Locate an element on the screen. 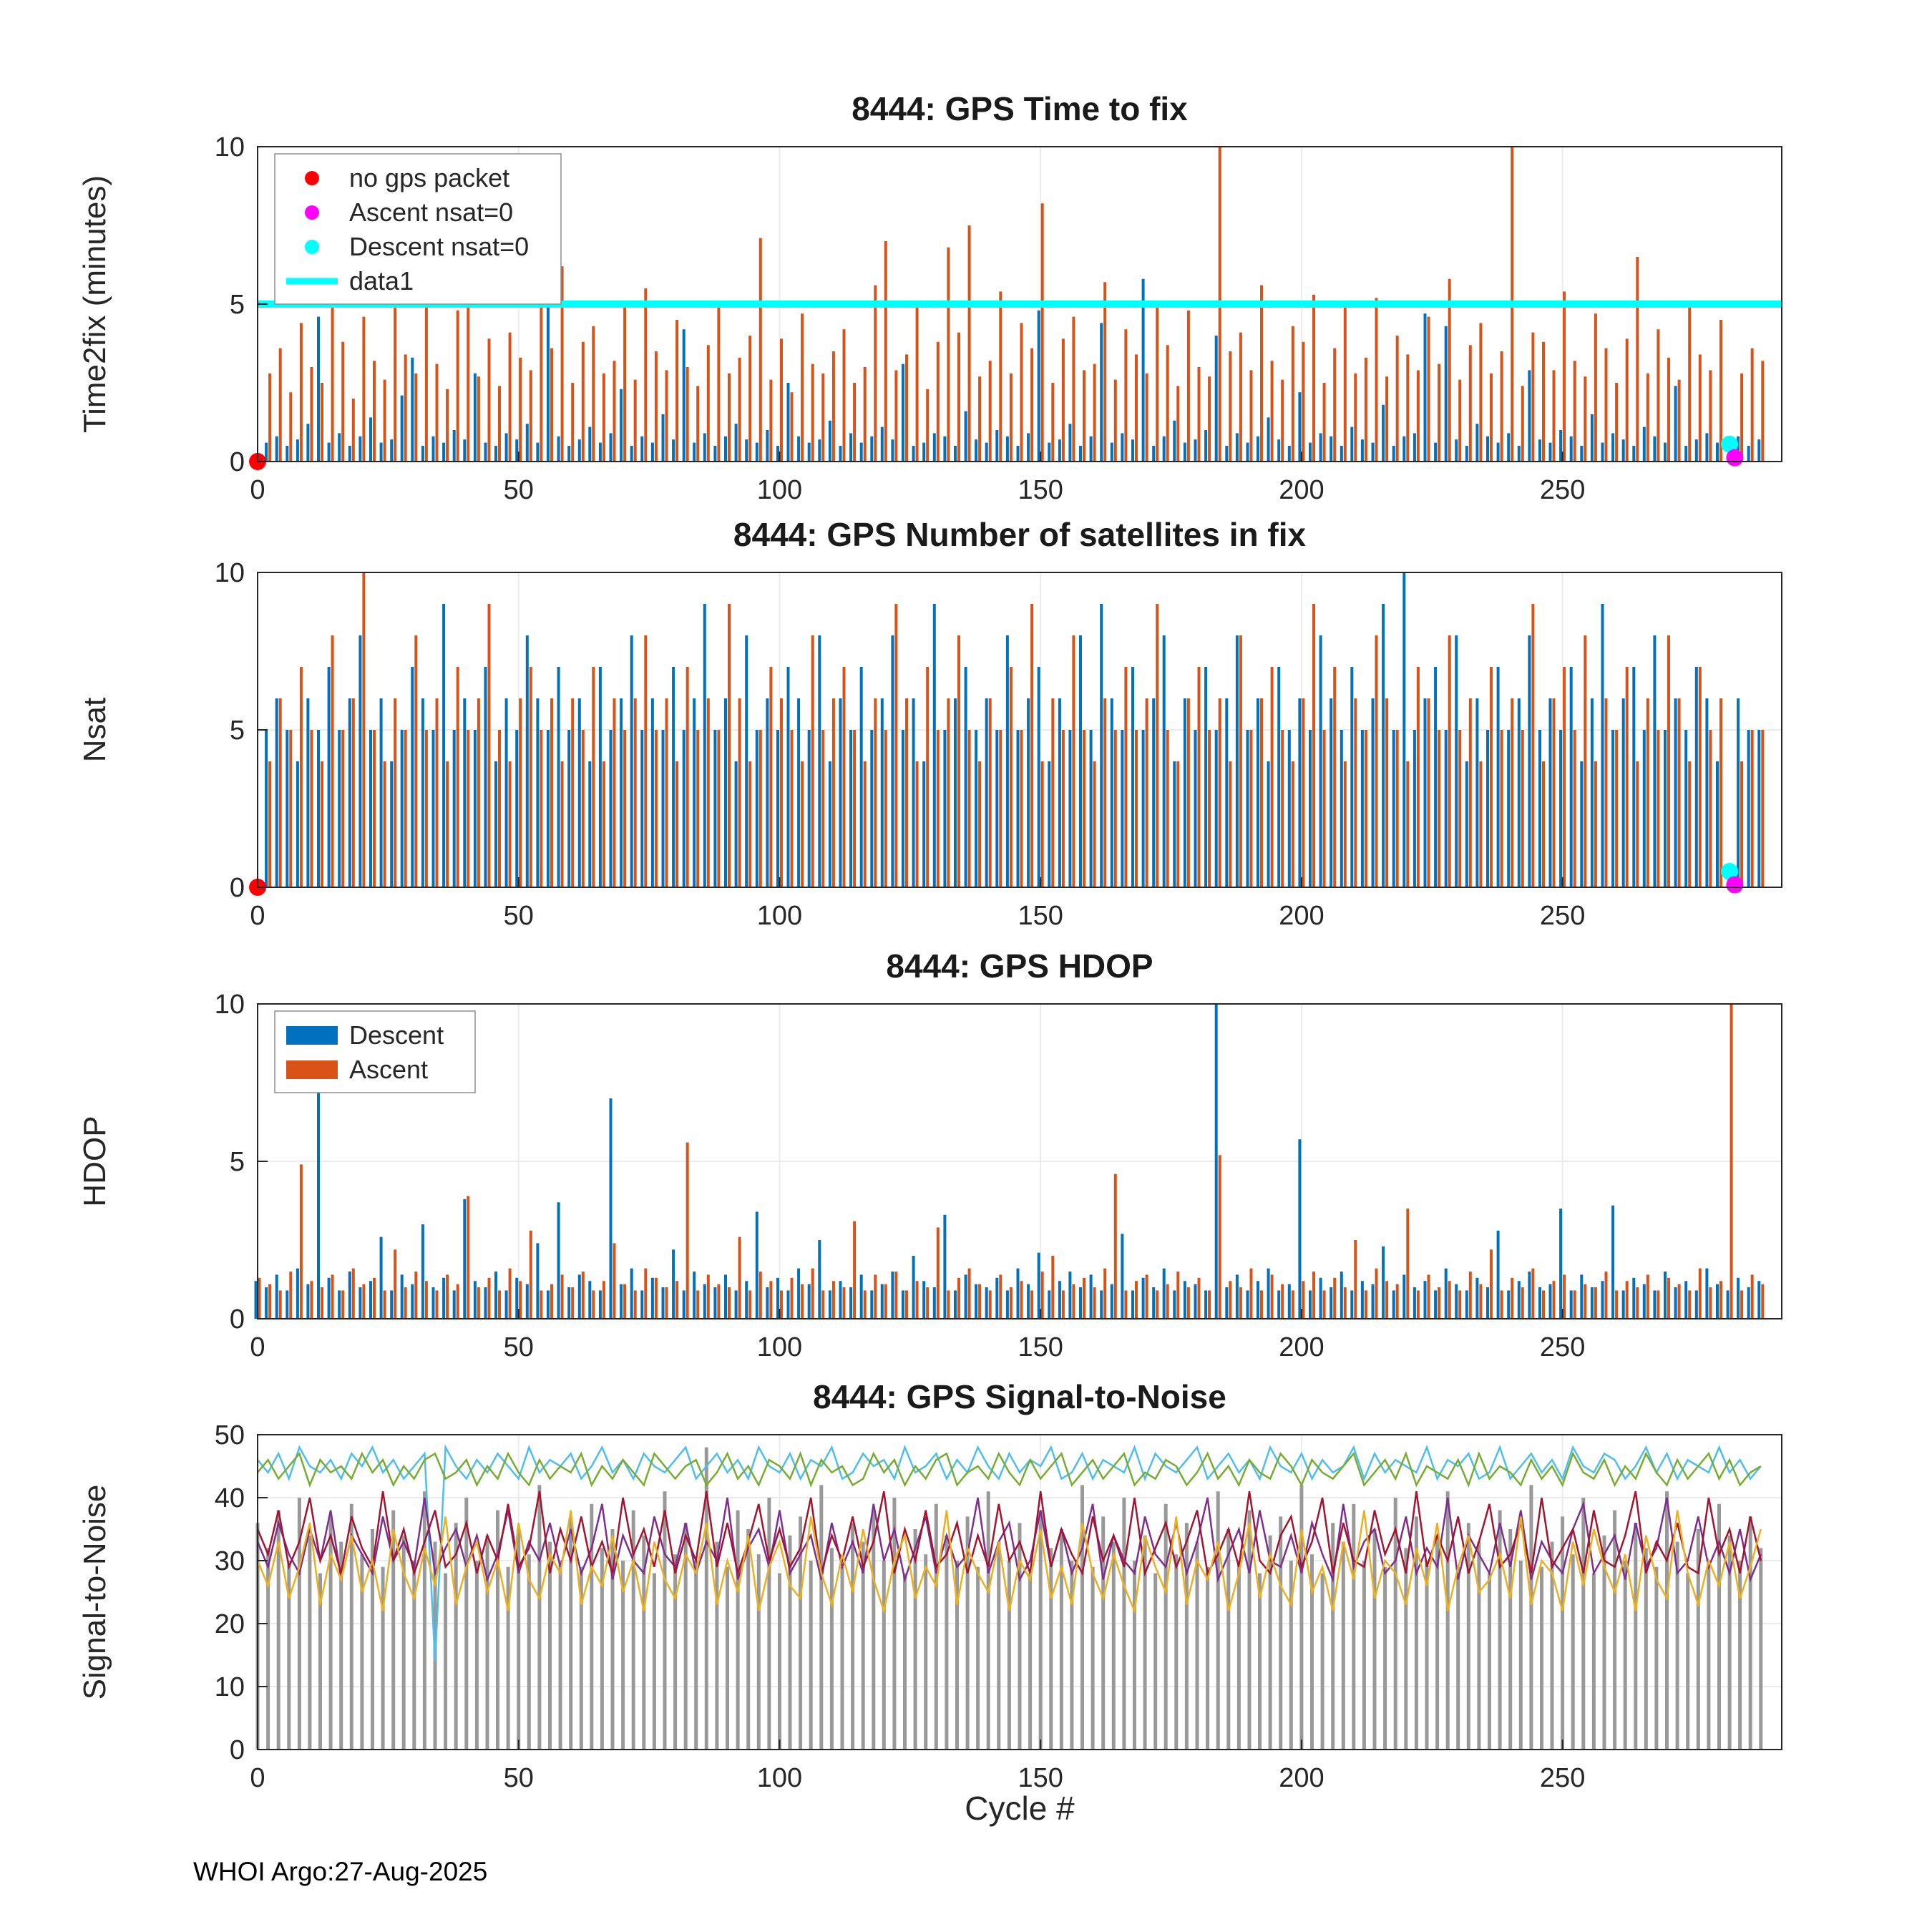 The image size is (1932, 1932). svg-text: Descent is located at coordinates (396, 1035).